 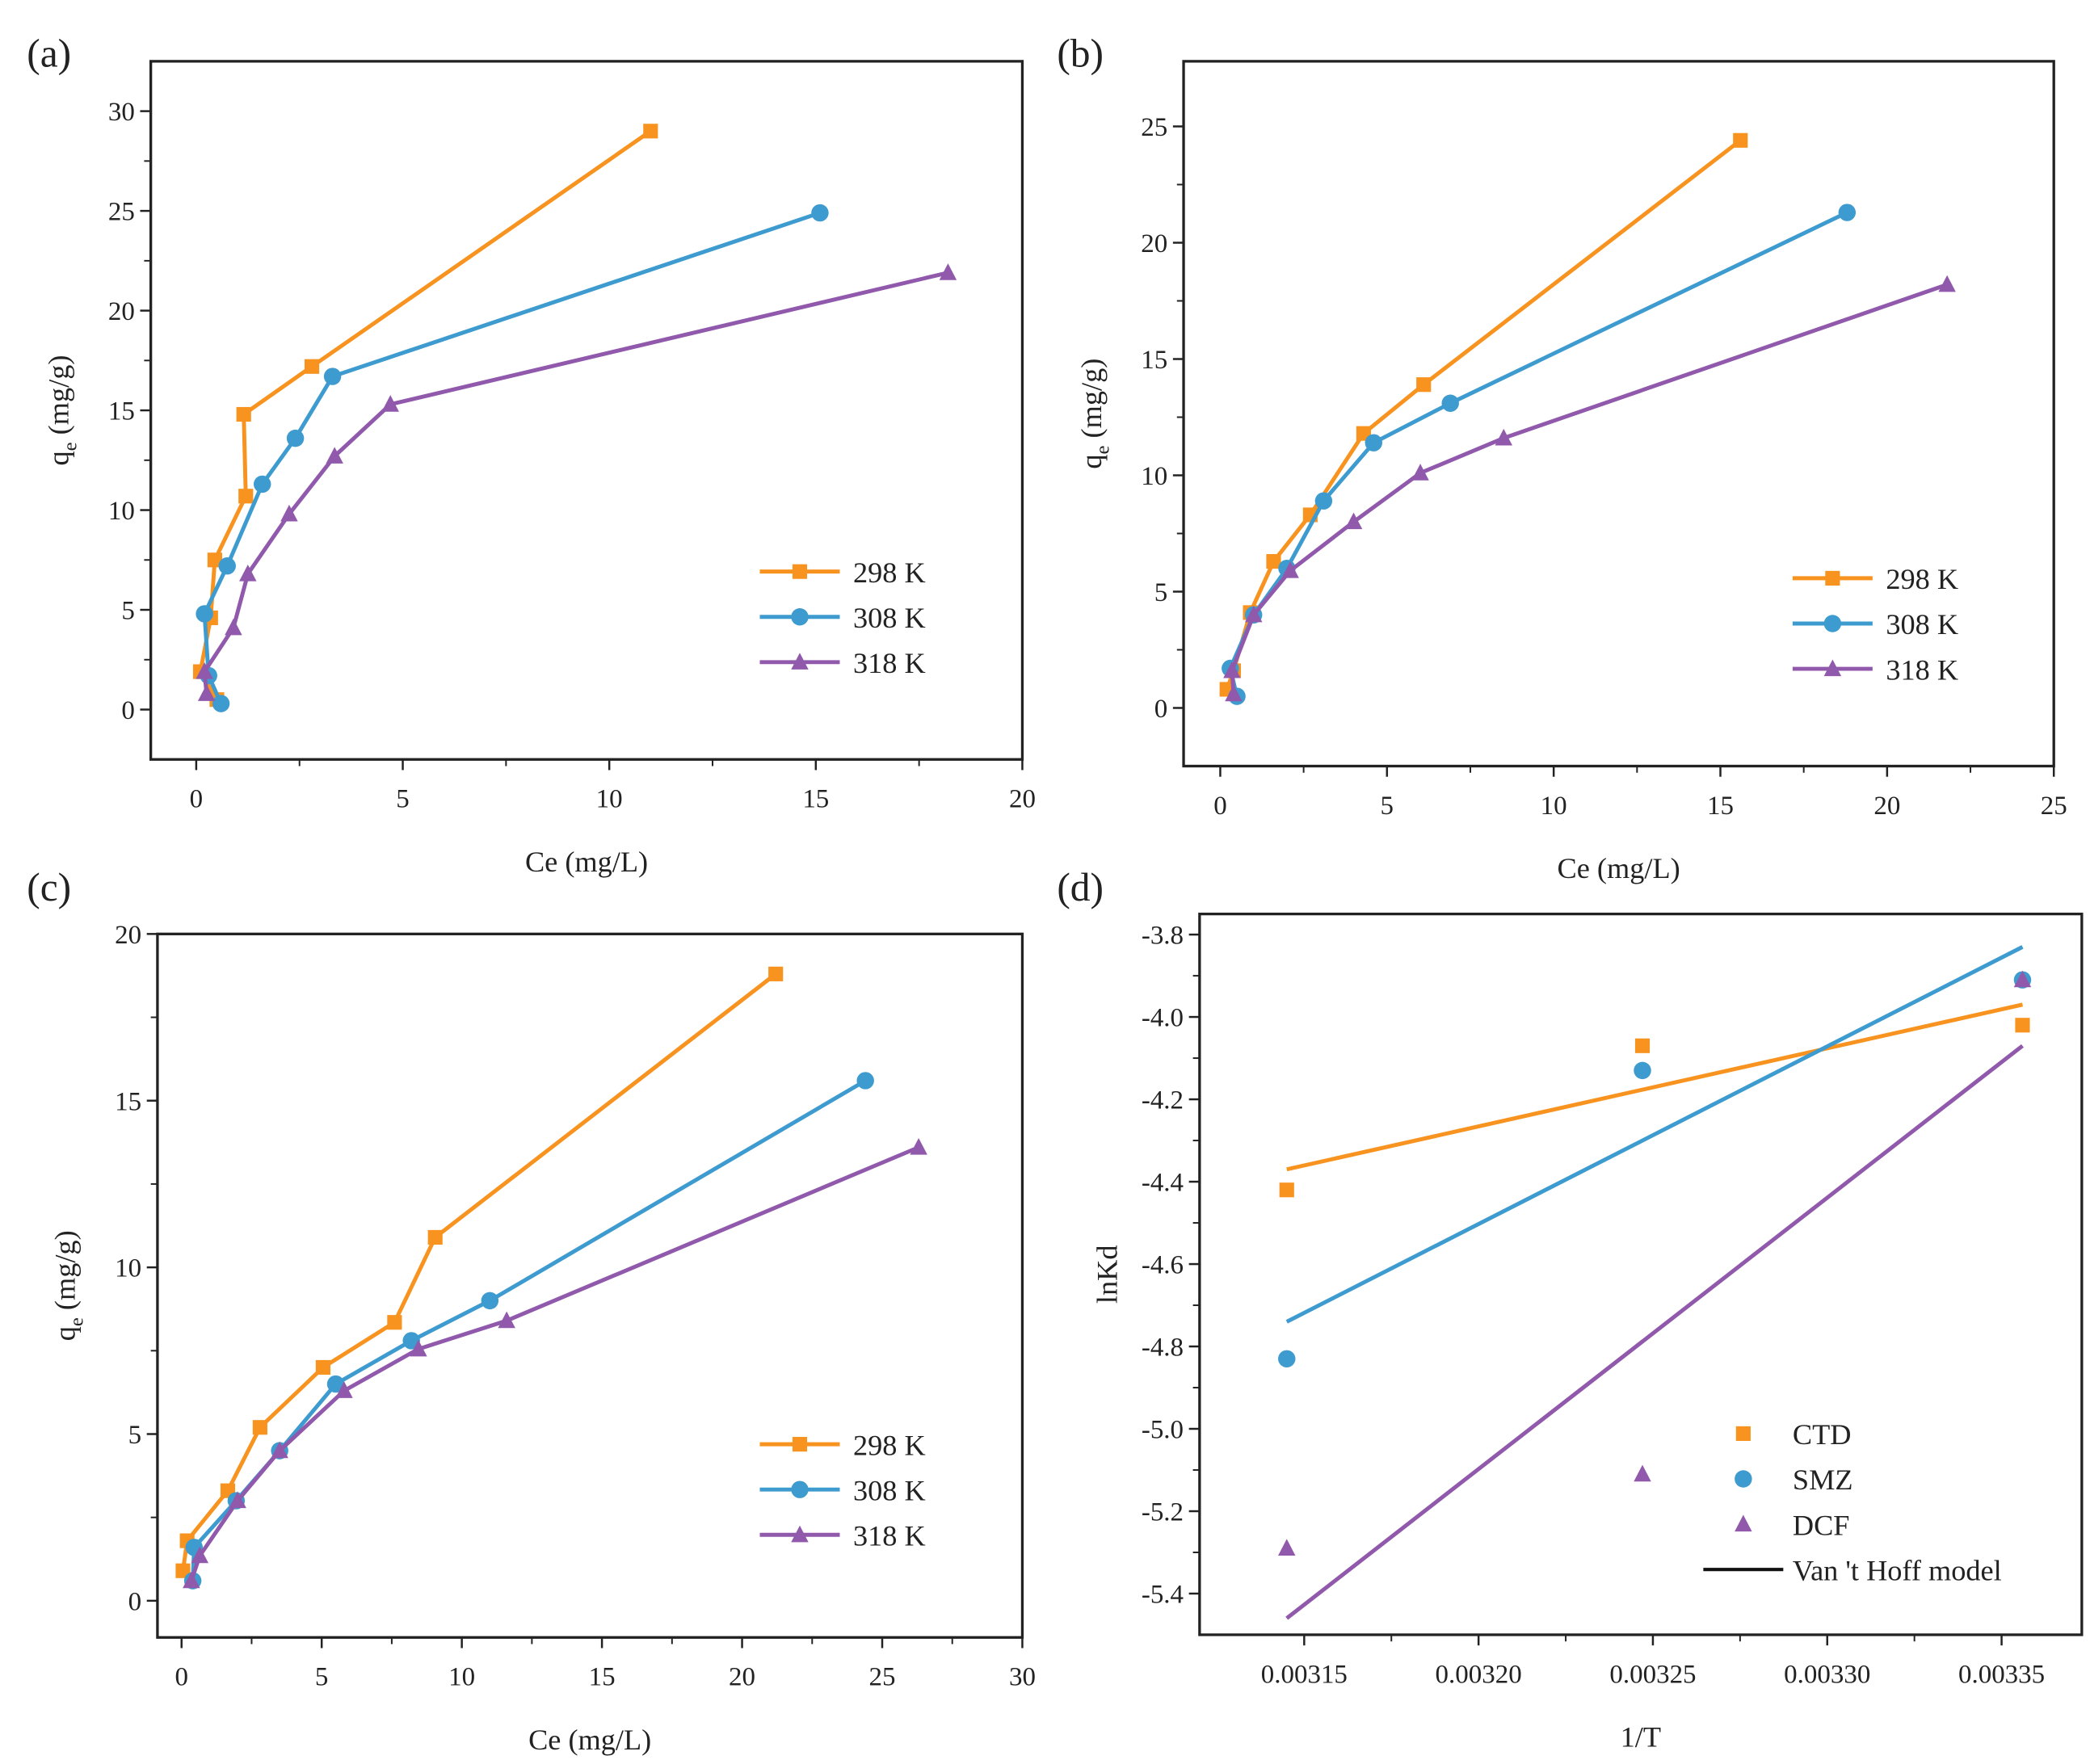 I want to click on y-tick-label: 30, so click(x=122, y=112).